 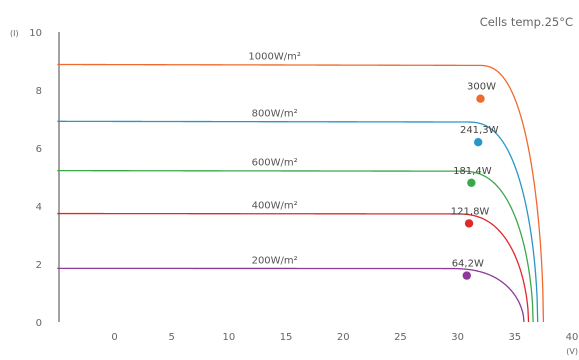 I want to click on x-tick-label: 30, so click(x=457, y=337).